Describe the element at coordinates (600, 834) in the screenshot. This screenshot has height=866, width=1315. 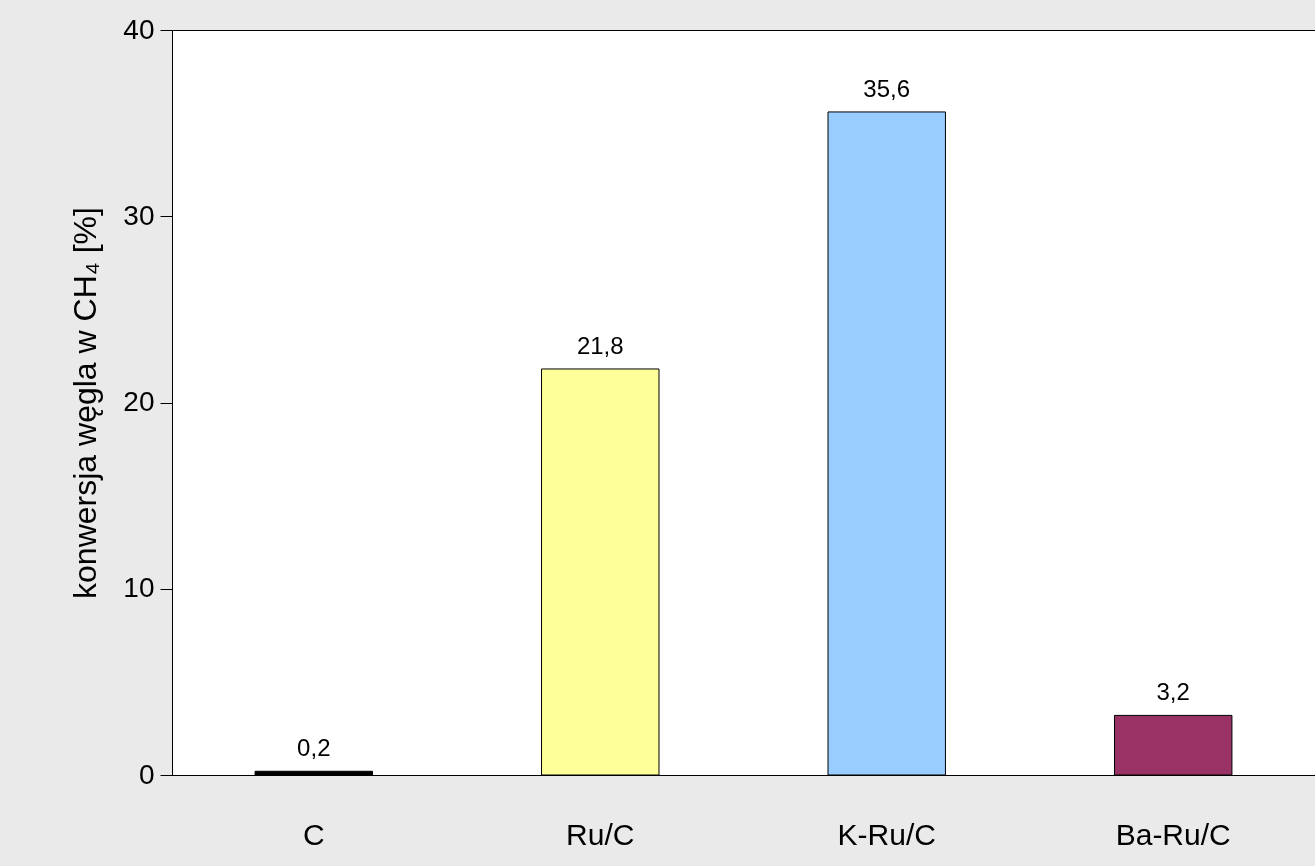
I see `x-tick-label: Ru/C` at that location.